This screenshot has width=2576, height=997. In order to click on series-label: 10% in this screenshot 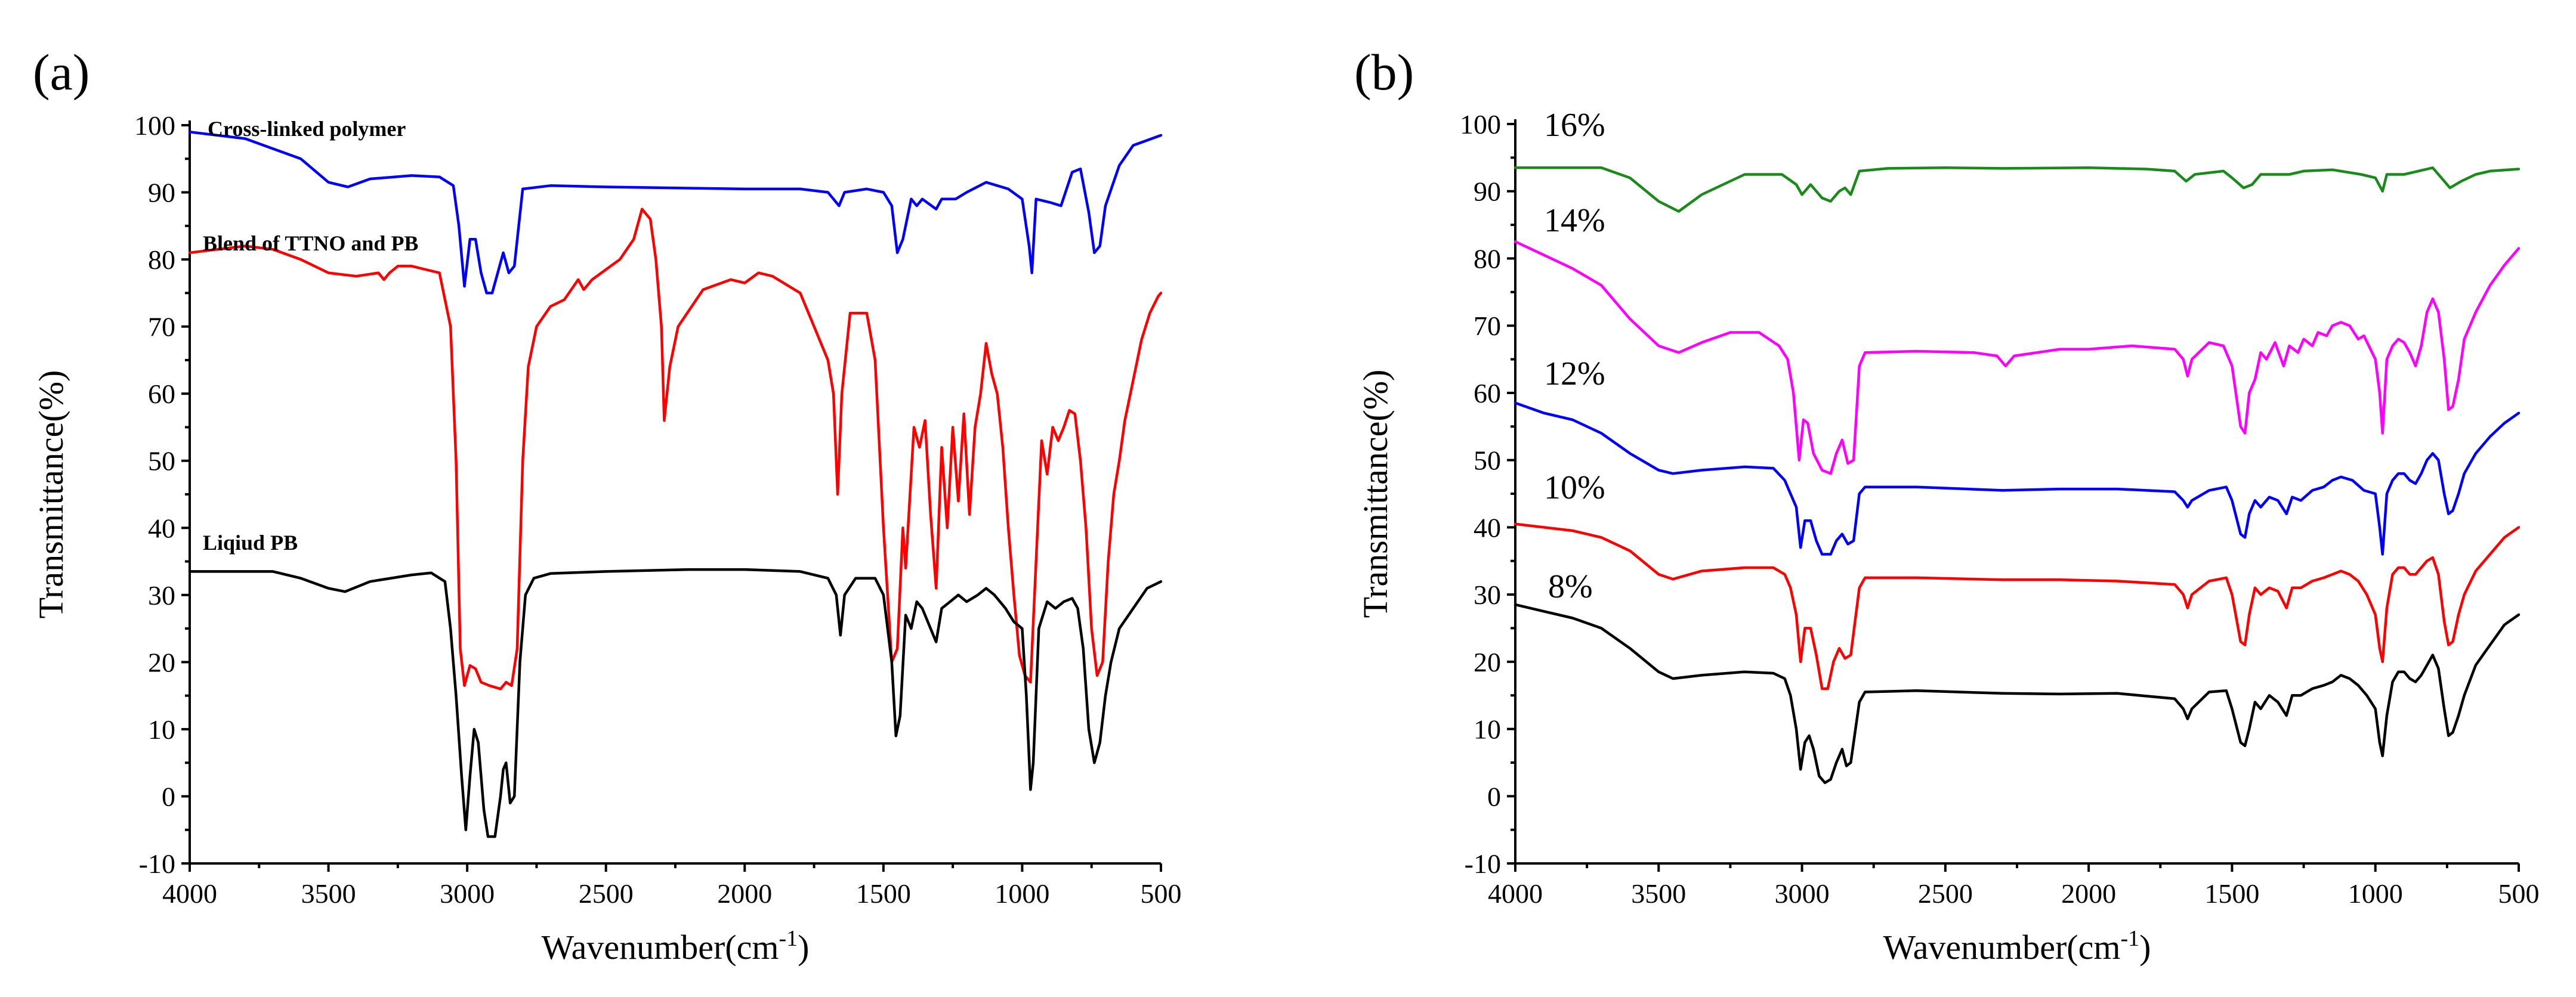, I will do `click(1575, 487)`.